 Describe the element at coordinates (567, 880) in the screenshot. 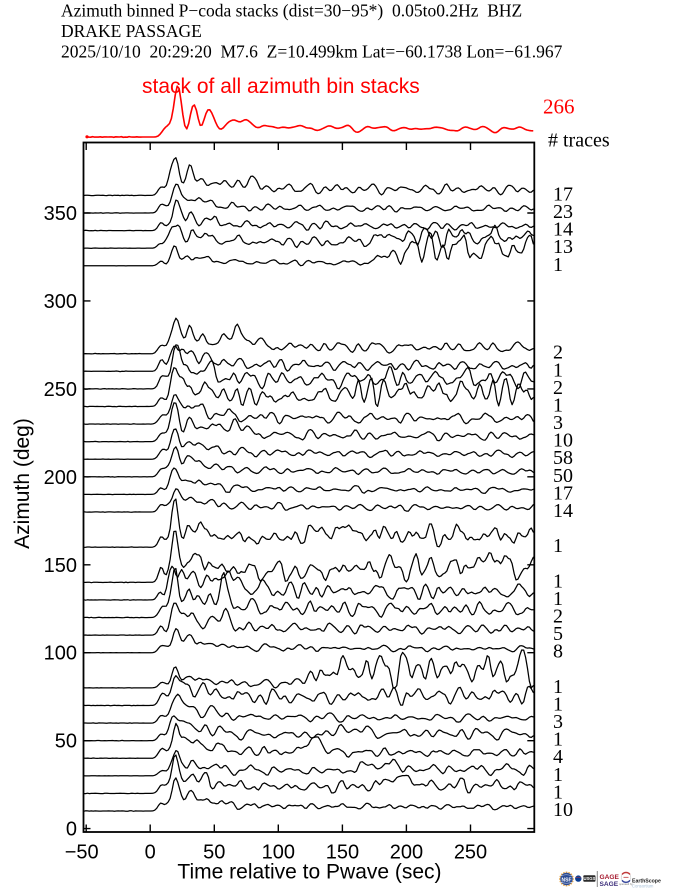

I see `svg-text: NSF` at that location.